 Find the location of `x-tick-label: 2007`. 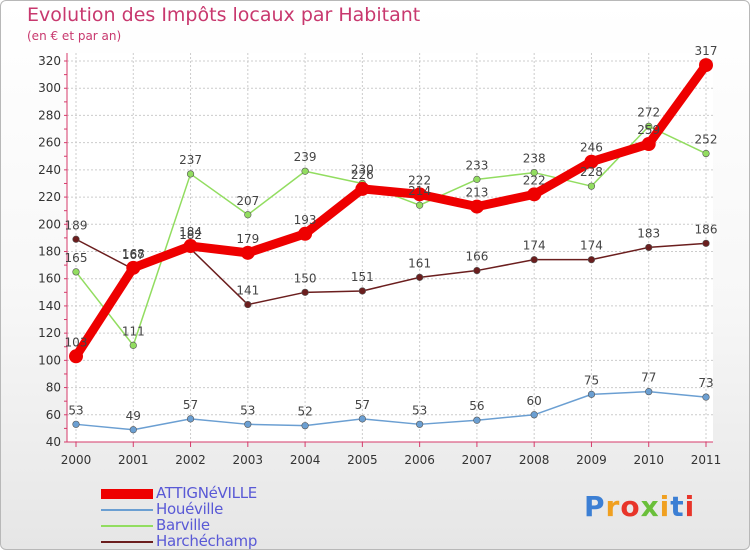

x-tick-label: 2007 is located at coordinates (477, 460).